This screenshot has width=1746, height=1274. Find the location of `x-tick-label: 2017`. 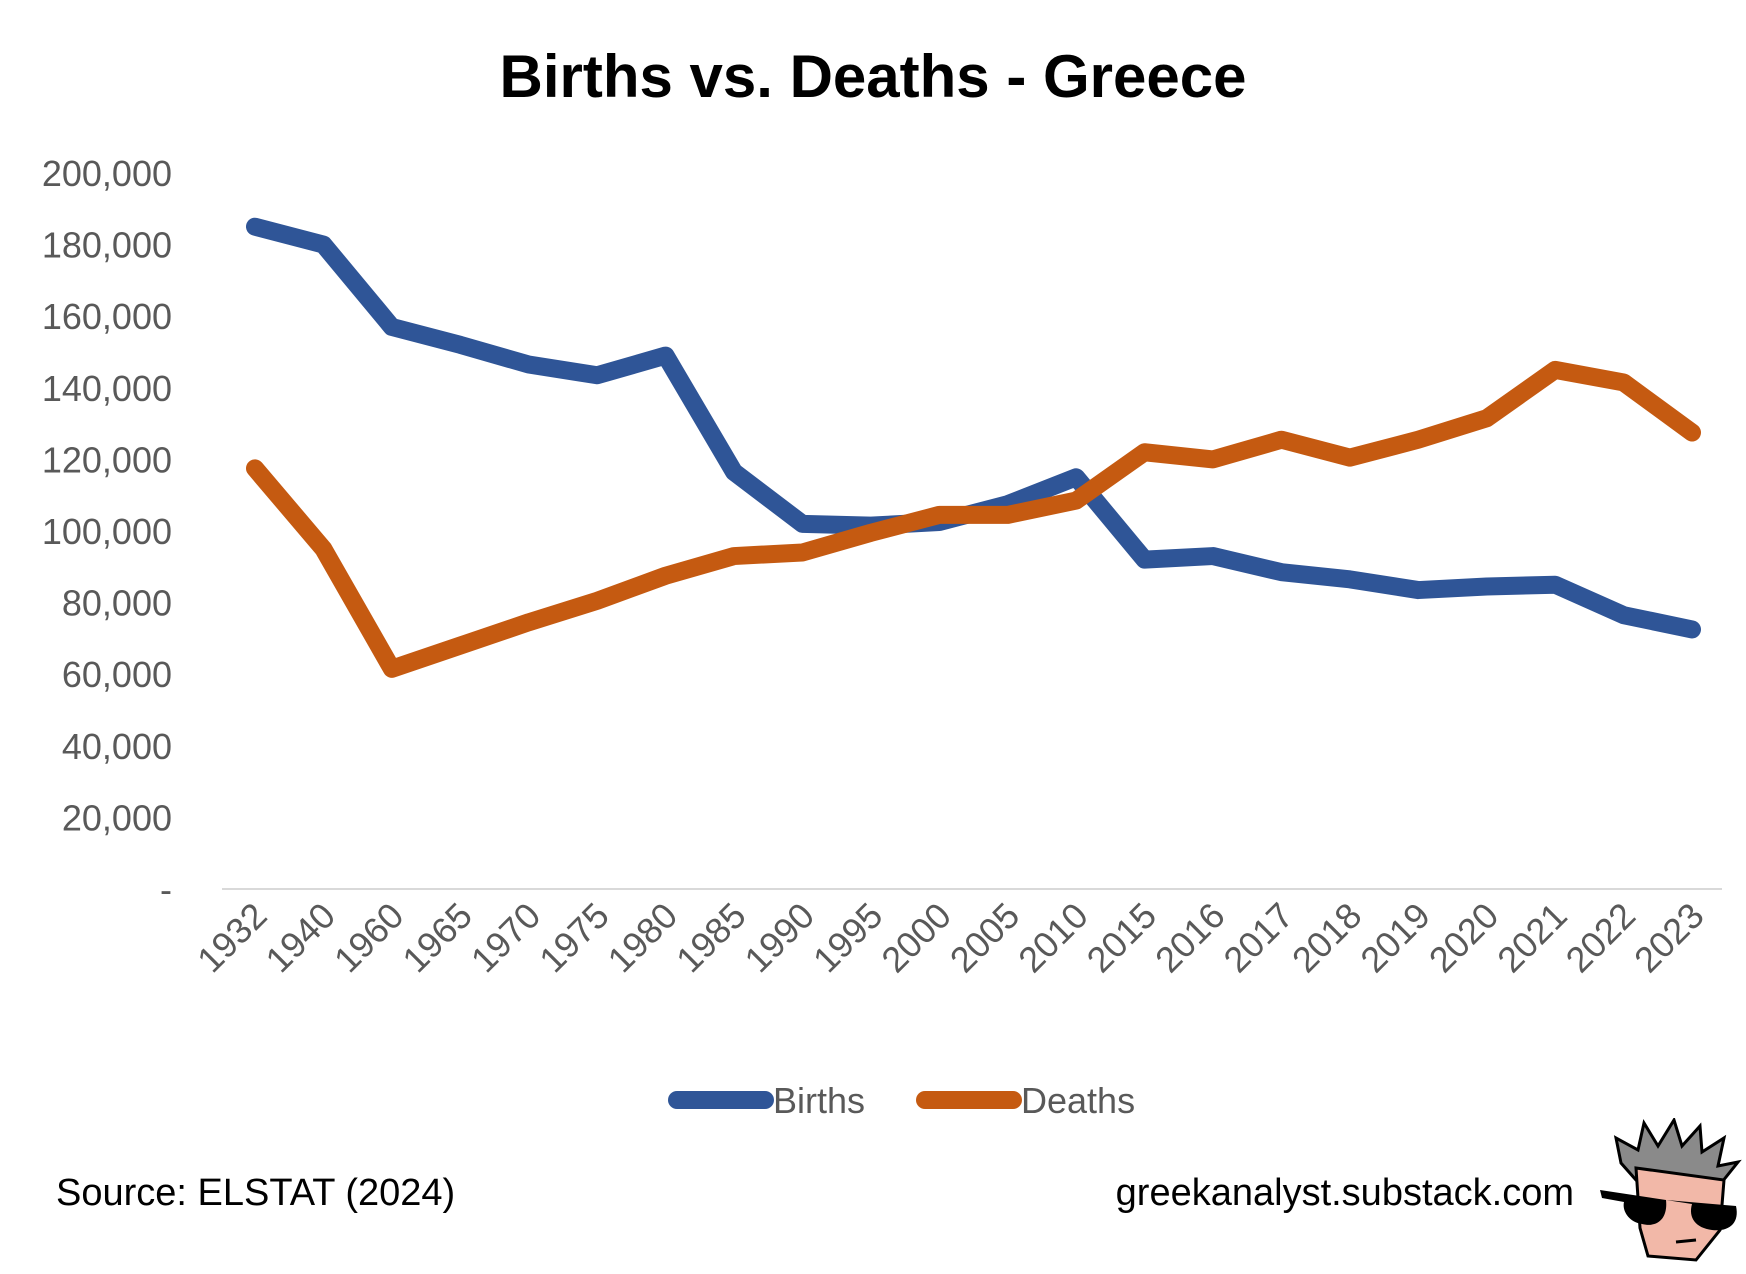

x-tick-label: 2017 is located at coordinates (1258, 938).